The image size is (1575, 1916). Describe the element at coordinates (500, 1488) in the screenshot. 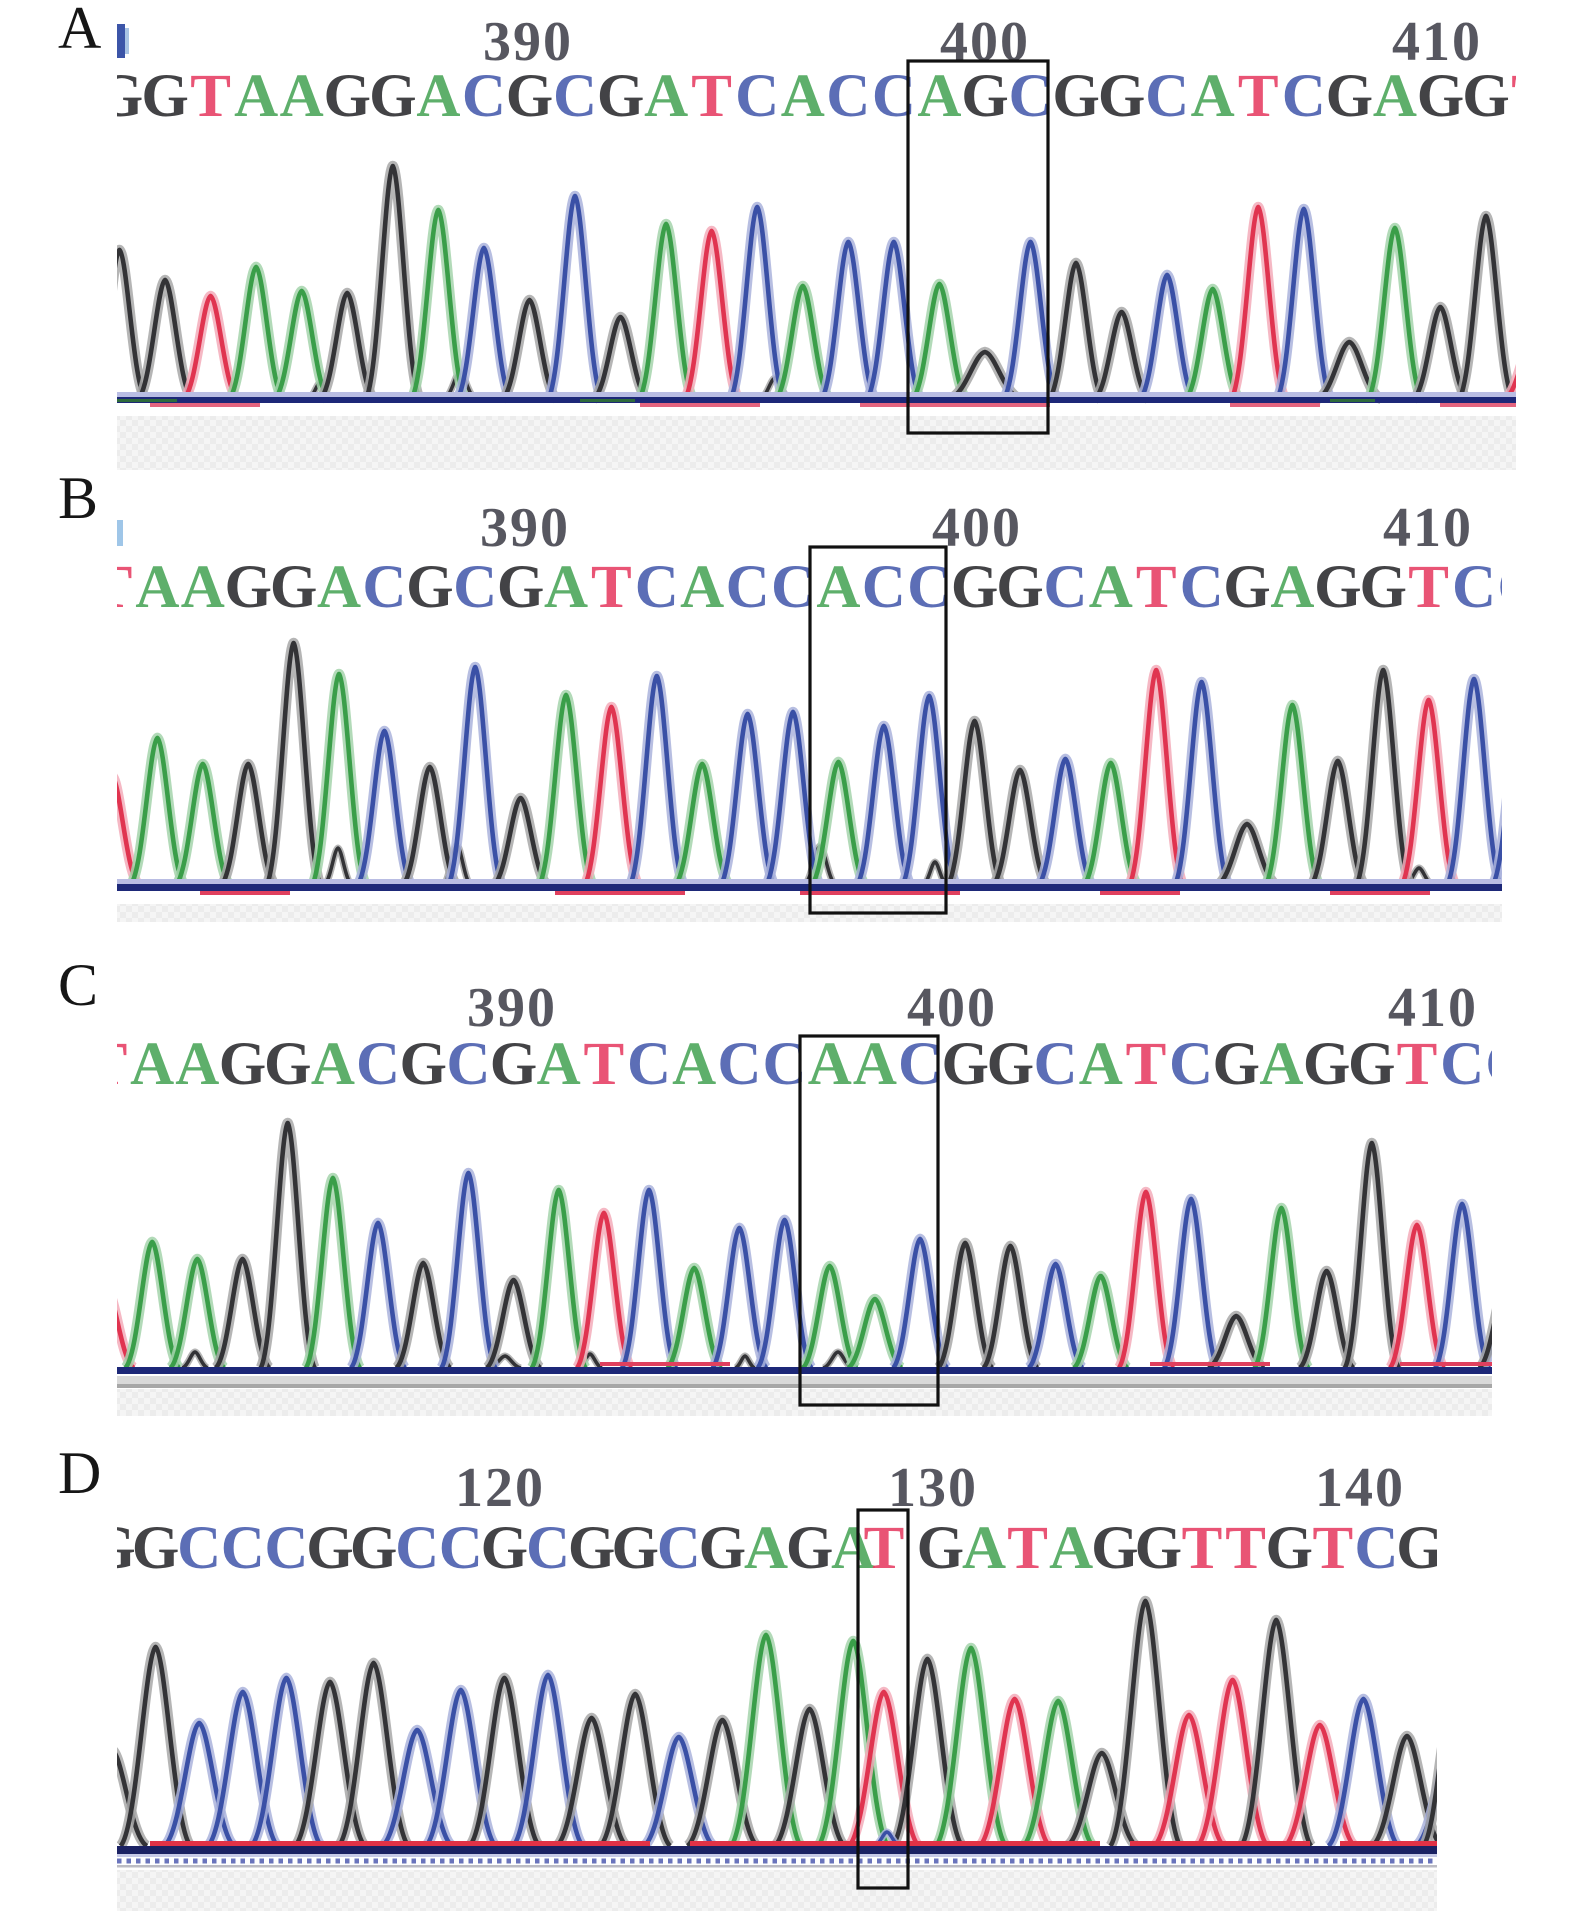

I see `svg-text: 120` at that location.